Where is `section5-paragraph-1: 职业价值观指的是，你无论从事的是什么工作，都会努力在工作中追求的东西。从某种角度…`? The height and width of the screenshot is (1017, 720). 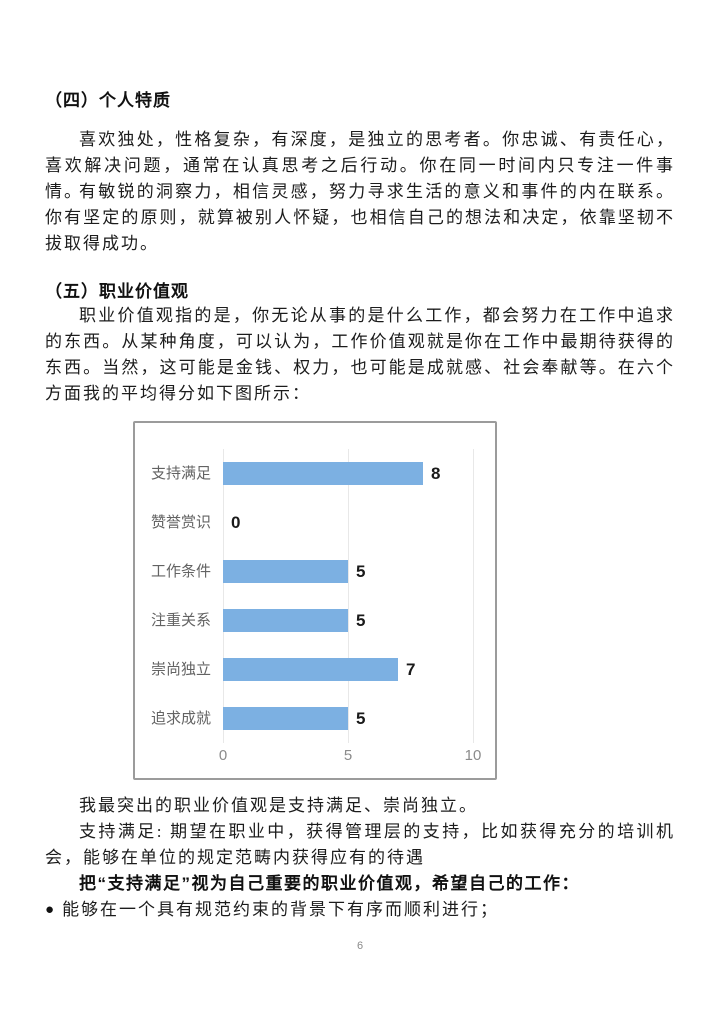 section5-paragraph-1: 职业价值观指的是，你无论从事的是什么工作，都会努力在工作中追求的东西。从某种角度… is located at coordinates (360, 354).